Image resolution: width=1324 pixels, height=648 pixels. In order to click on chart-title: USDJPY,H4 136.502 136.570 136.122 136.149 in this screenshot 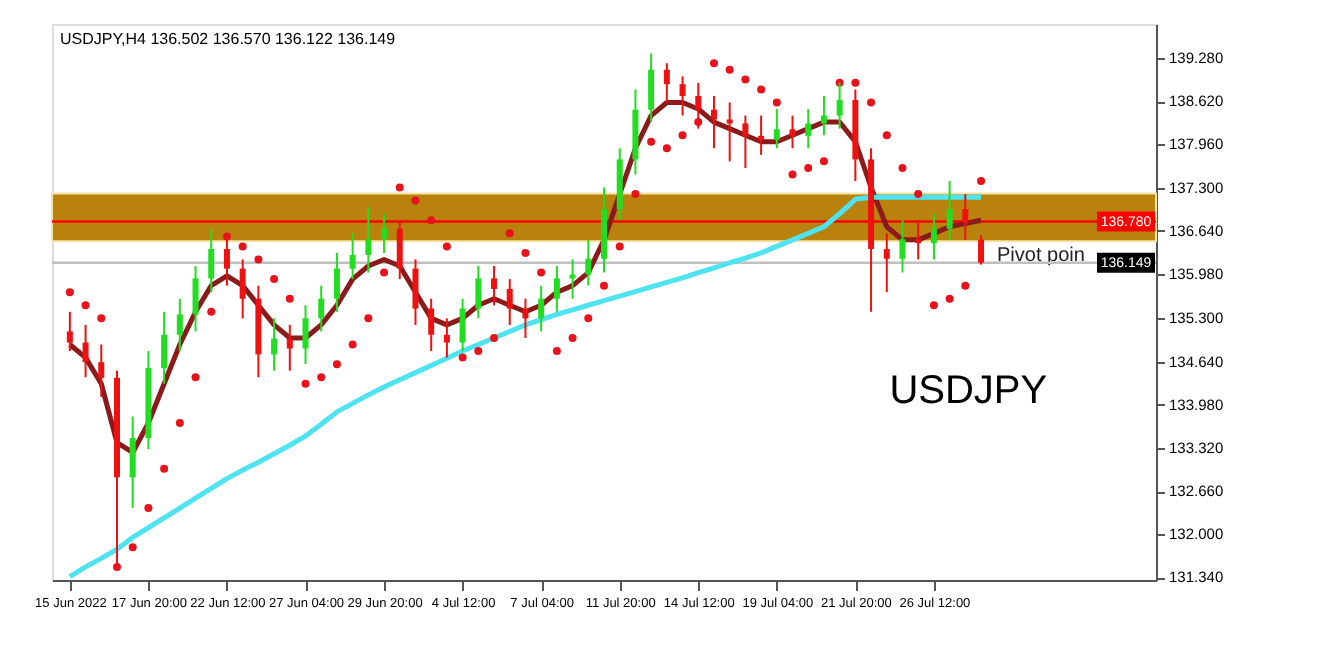, I will do `click(228, 39)`.